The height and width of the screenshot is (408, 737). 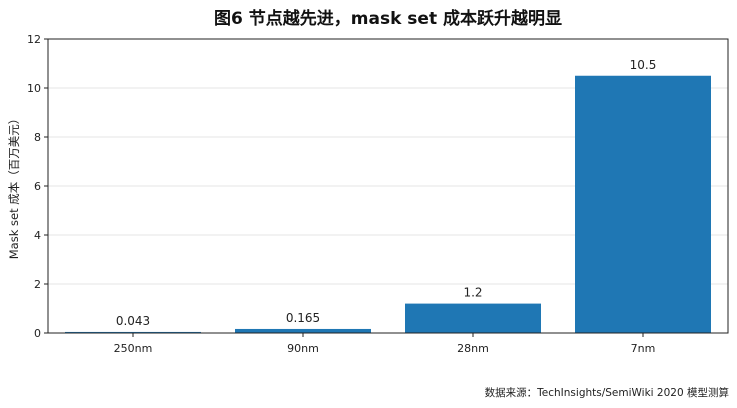 I want to click on bar-90nm, so click(x=303, y=330).